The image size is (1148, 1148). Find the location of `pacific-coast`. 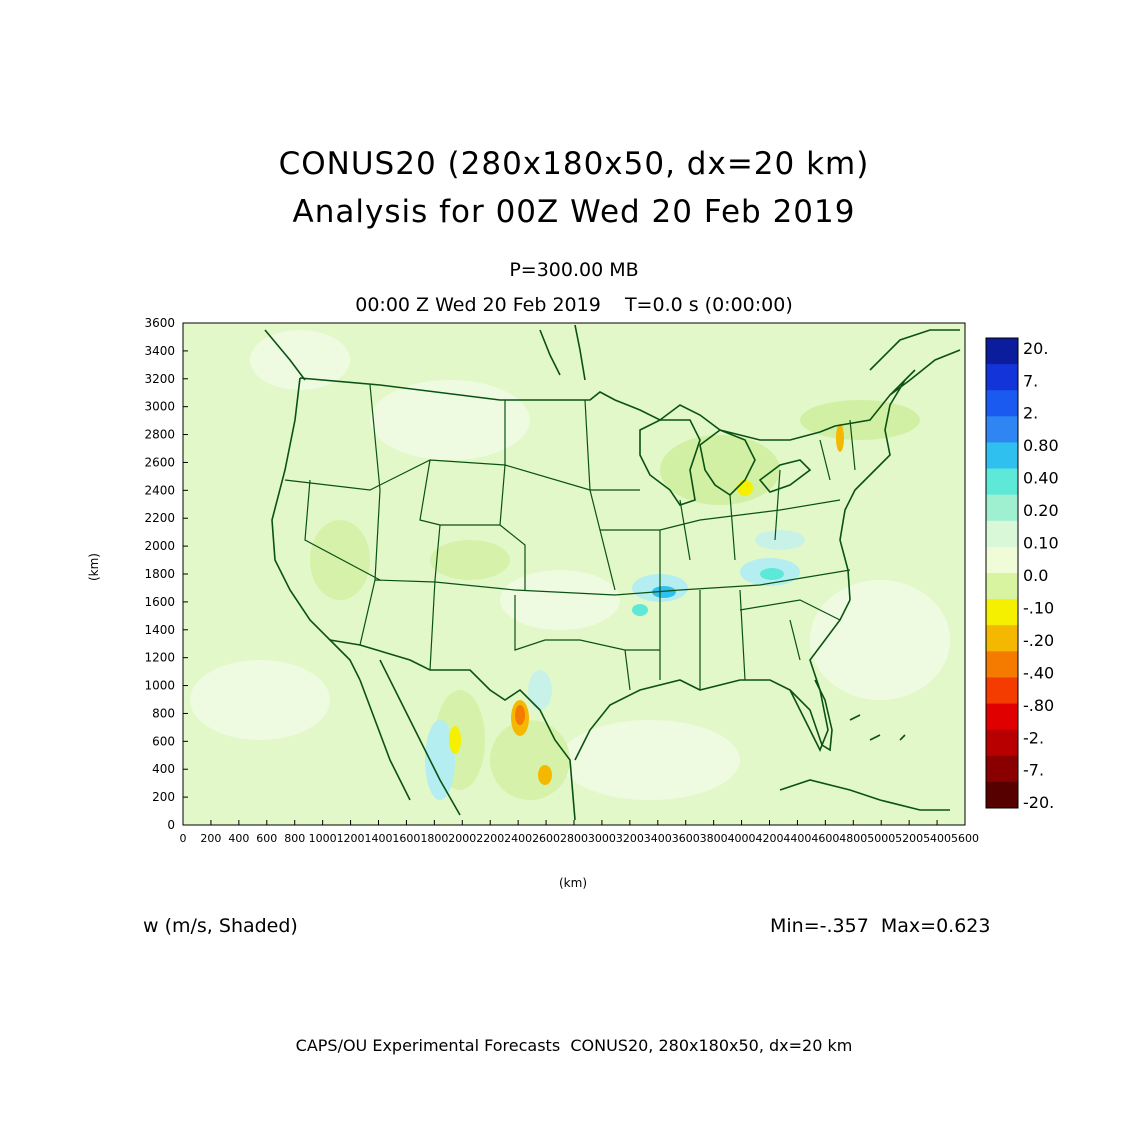

pacific-coast is located at coordinates (316, 529).